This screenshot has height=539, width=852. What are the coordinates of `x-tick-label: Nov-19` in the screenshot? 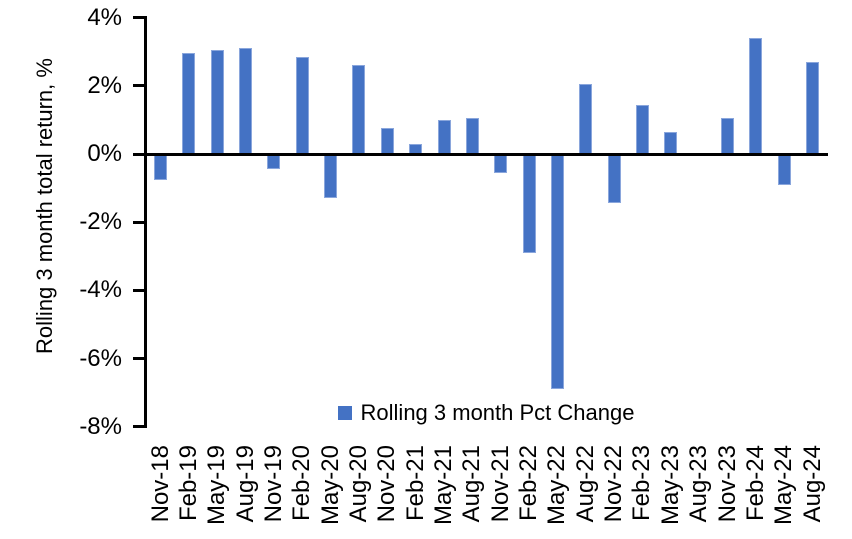 It's located at (273, 484).